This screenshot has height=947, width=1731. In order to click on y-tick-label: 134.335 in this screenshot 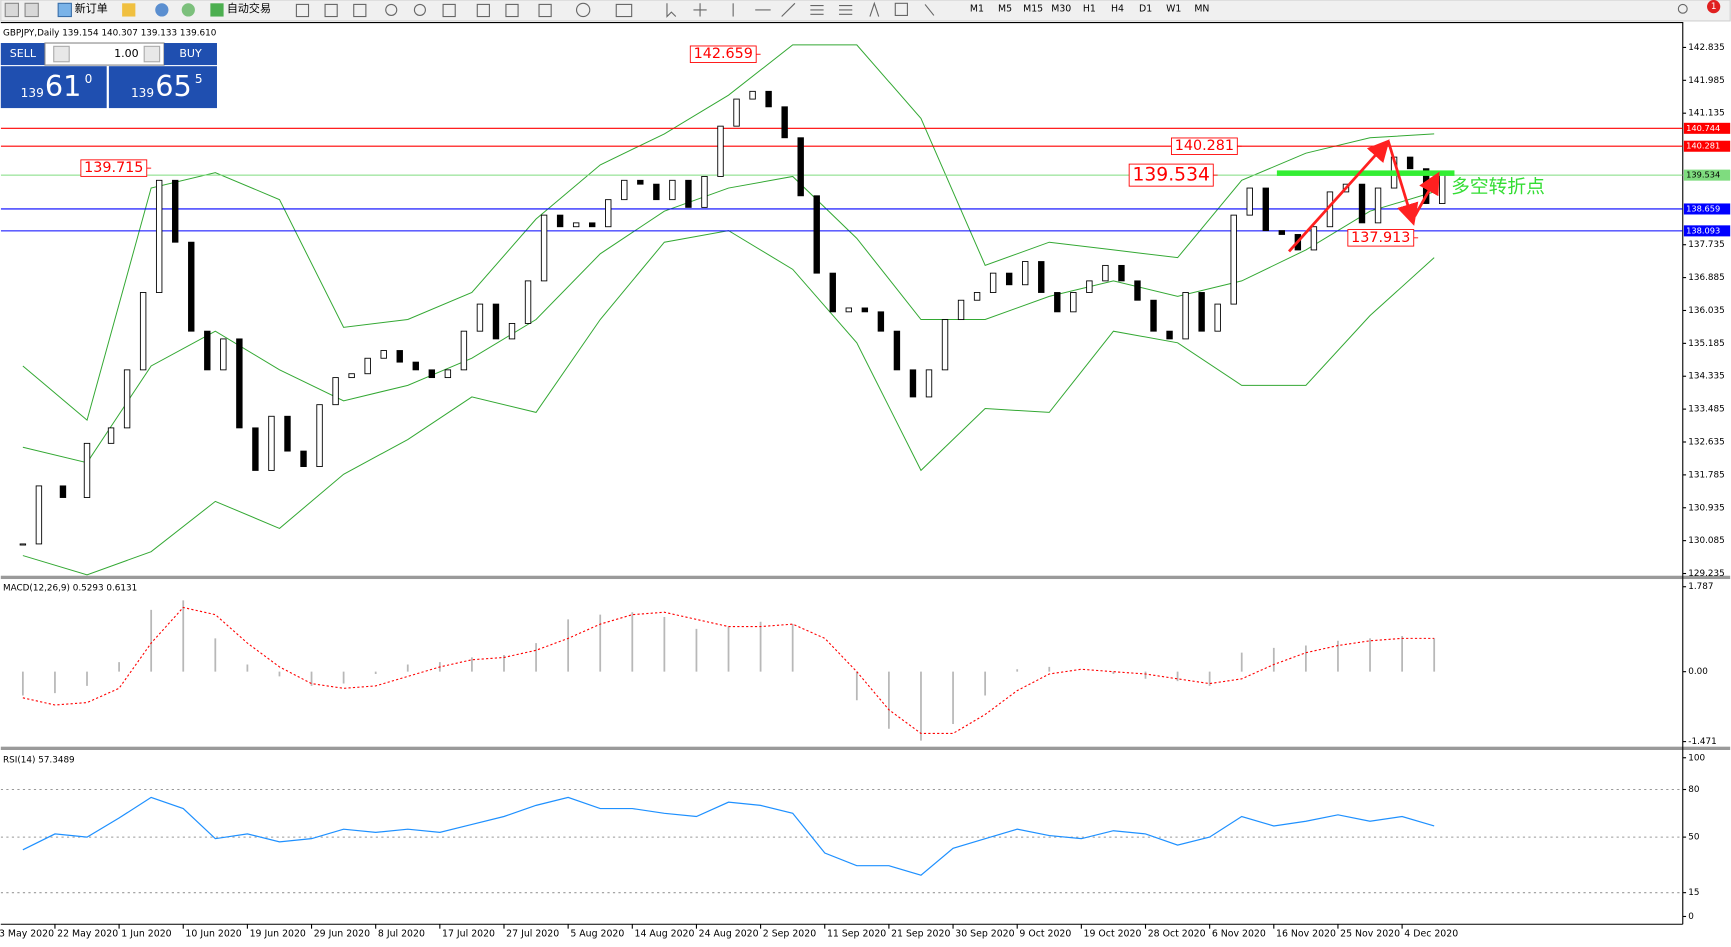, I will do `click(1706, 377)`.